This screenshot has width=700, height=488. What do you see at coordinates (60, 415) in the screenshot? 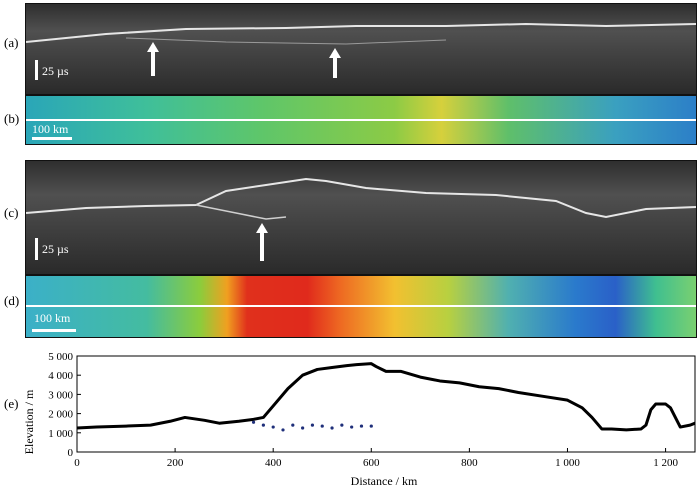
I see `y-tick-label: 2 000` at bounding box center [60, 415].